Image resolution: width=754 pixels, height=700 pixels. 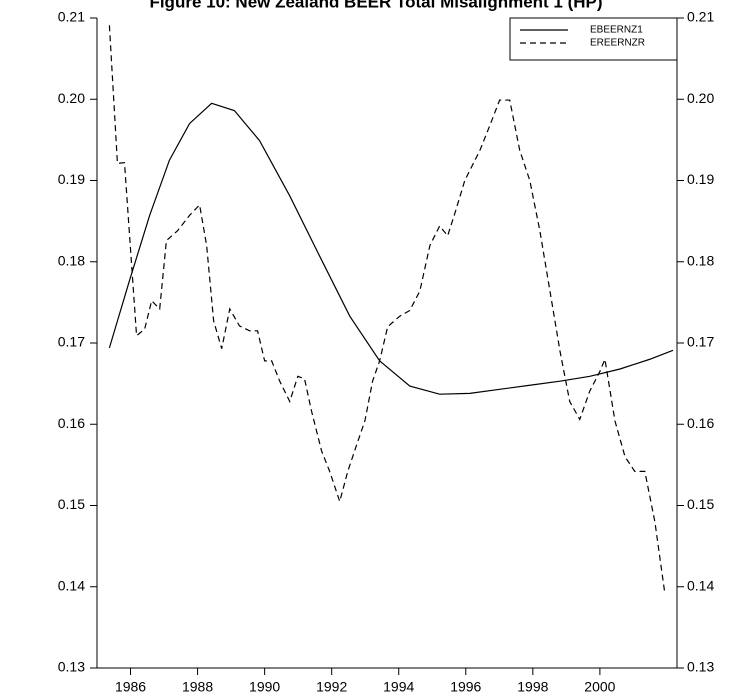 I want to click on y2-tick-label: 0.13, so click(x=700, y=667).